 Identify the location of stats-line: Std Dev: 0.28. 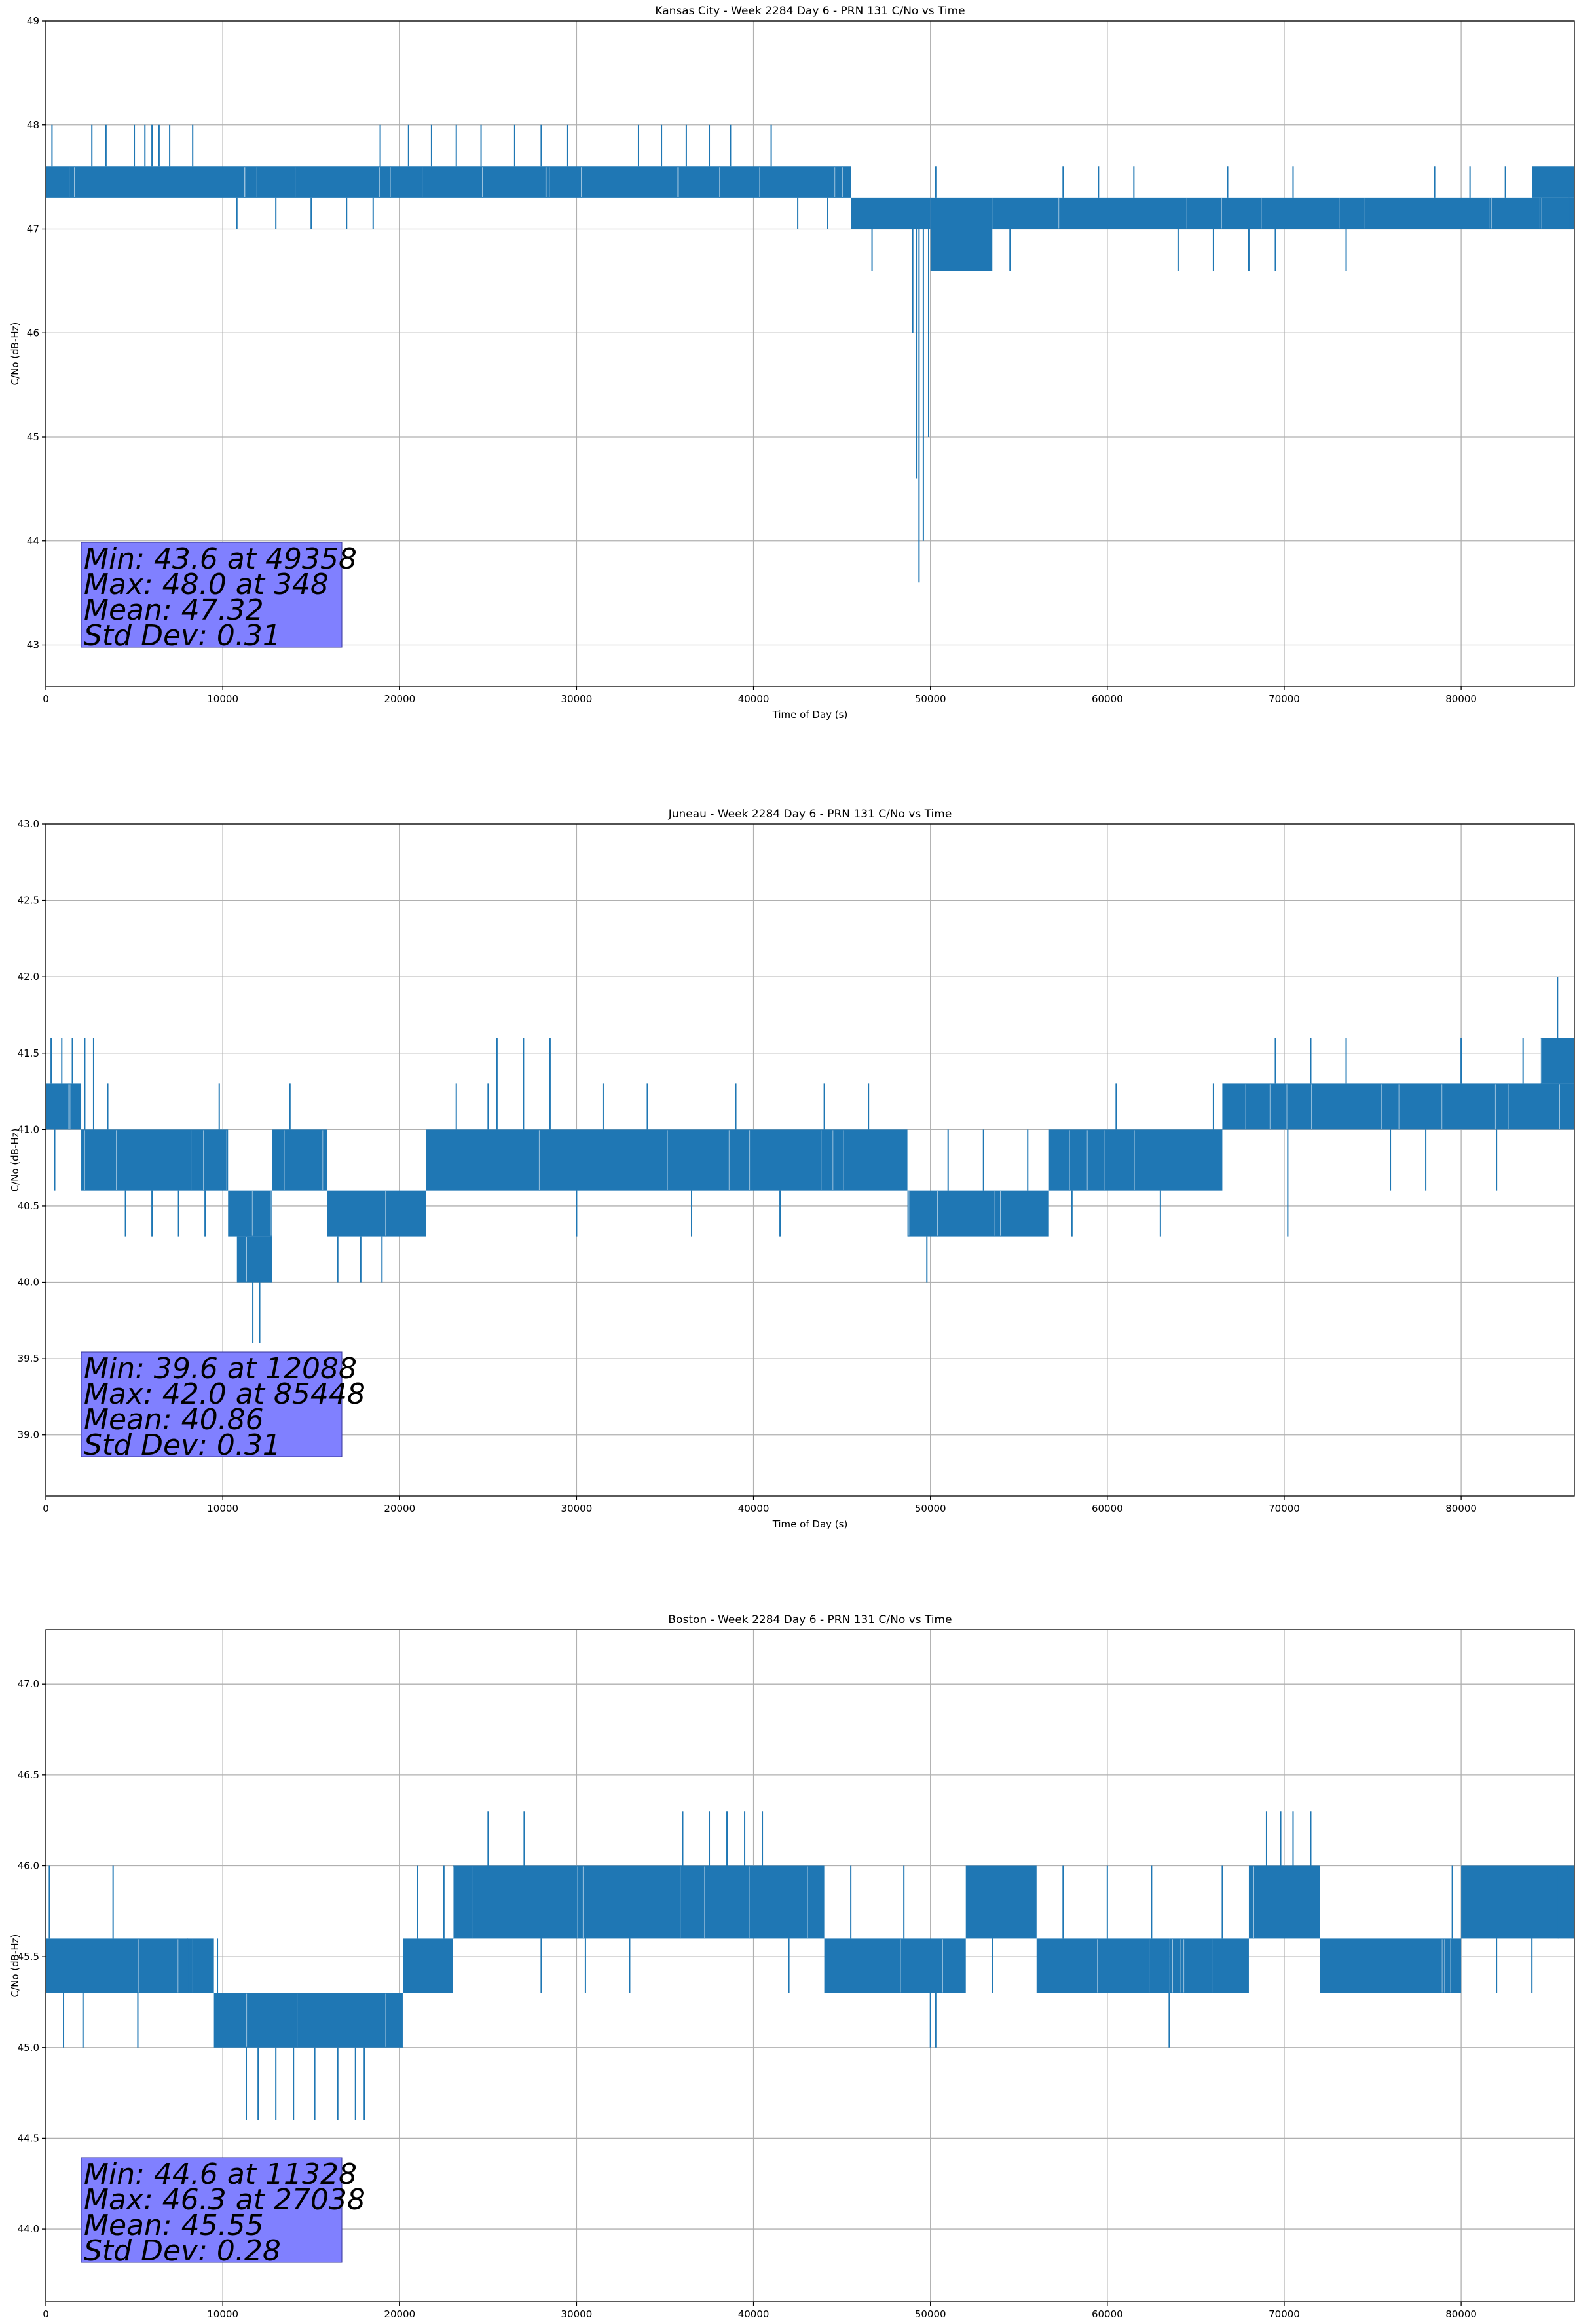
(182, 2251).